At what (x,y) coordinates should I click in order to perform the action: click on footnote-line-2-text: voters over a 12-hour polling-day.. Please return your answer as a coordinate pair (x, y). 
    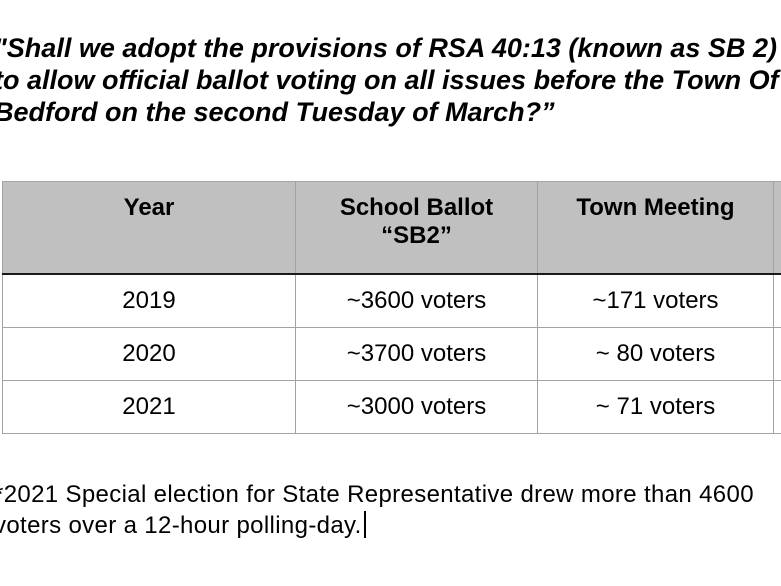
    Looking at the image, I should click on (181, 525).